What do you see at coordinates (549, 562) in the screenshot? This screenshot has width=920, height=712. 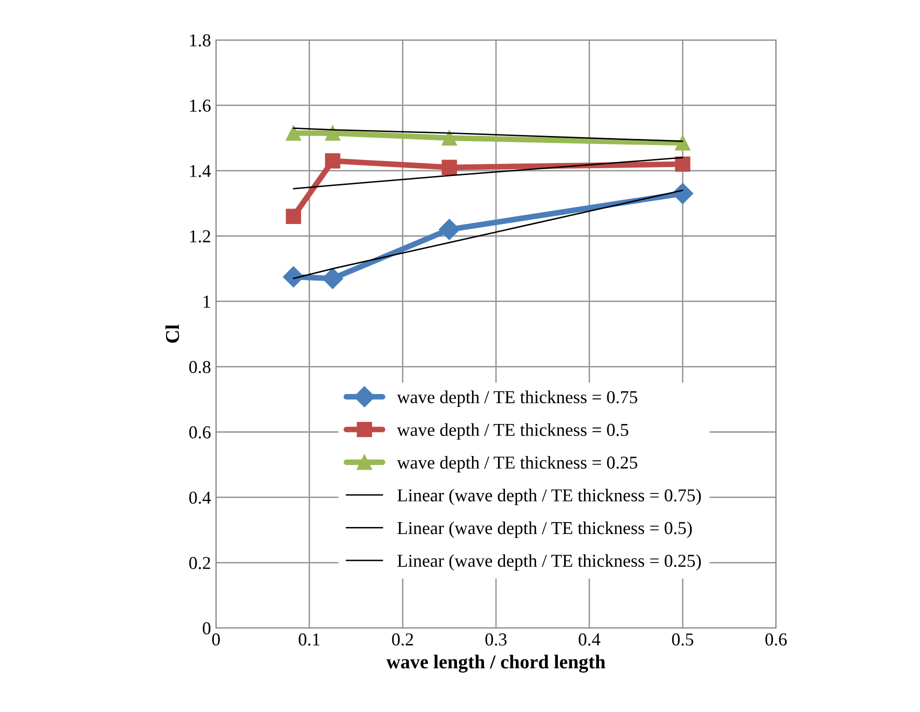 I see `legend-label: Linear (wave depth / TE thickness = 0.25)` at bounding box center [549, 562].